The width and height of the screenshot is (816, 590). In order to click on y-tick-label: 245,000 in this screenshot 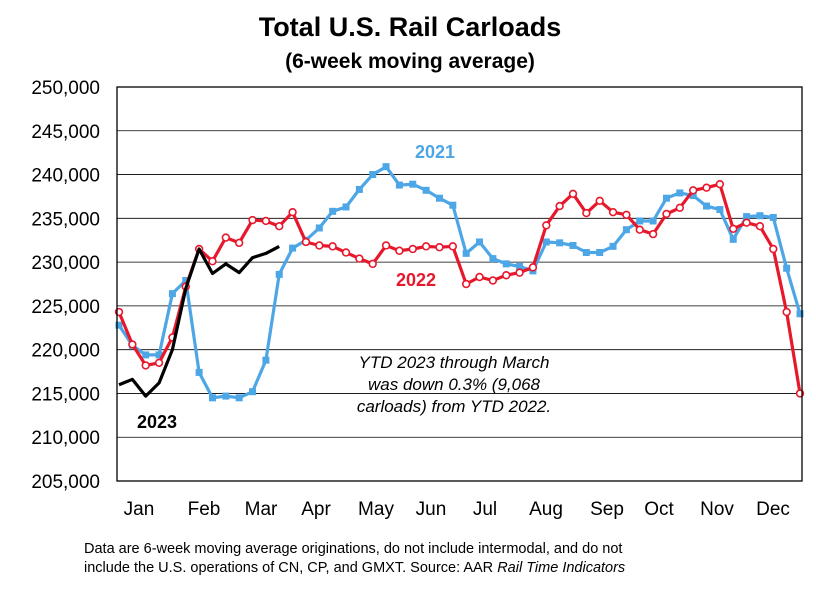, I will do `click(65, 132)`.